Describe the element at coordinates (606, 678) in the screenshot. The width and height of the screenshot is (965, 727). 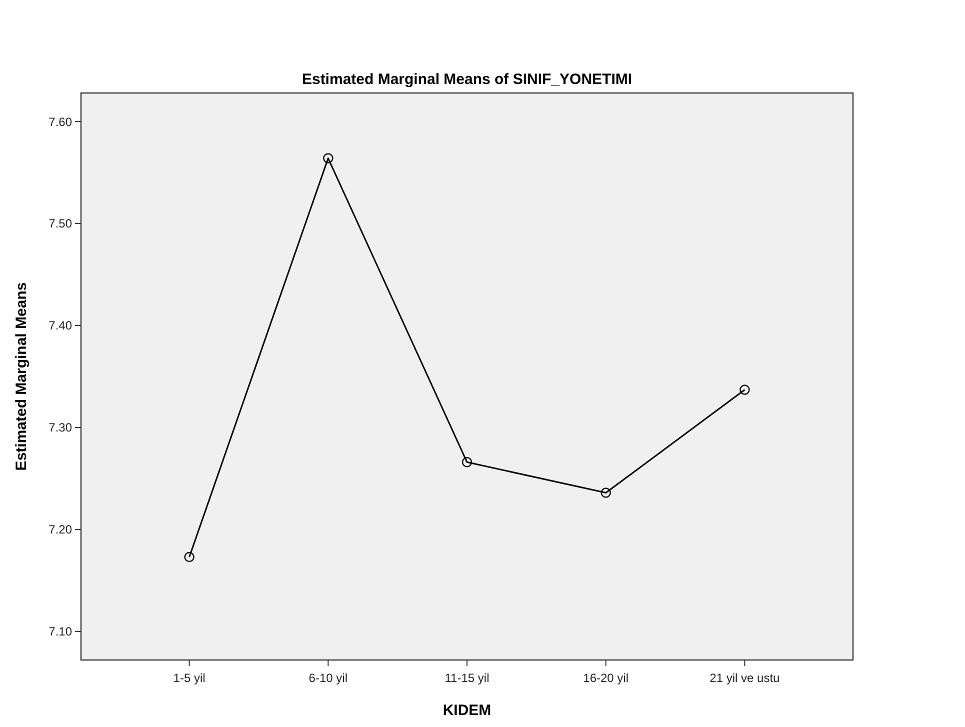
I see `x-tick-label: 16-20 yil` at that location.